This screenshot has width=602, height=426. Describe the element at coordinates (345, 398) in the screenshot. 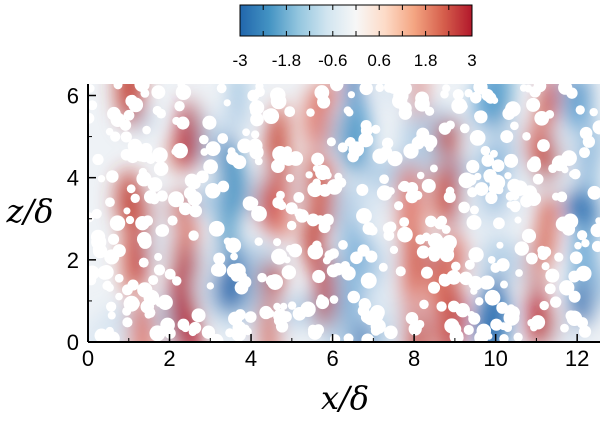

I see `x-axis-label: x/δ` at that location.